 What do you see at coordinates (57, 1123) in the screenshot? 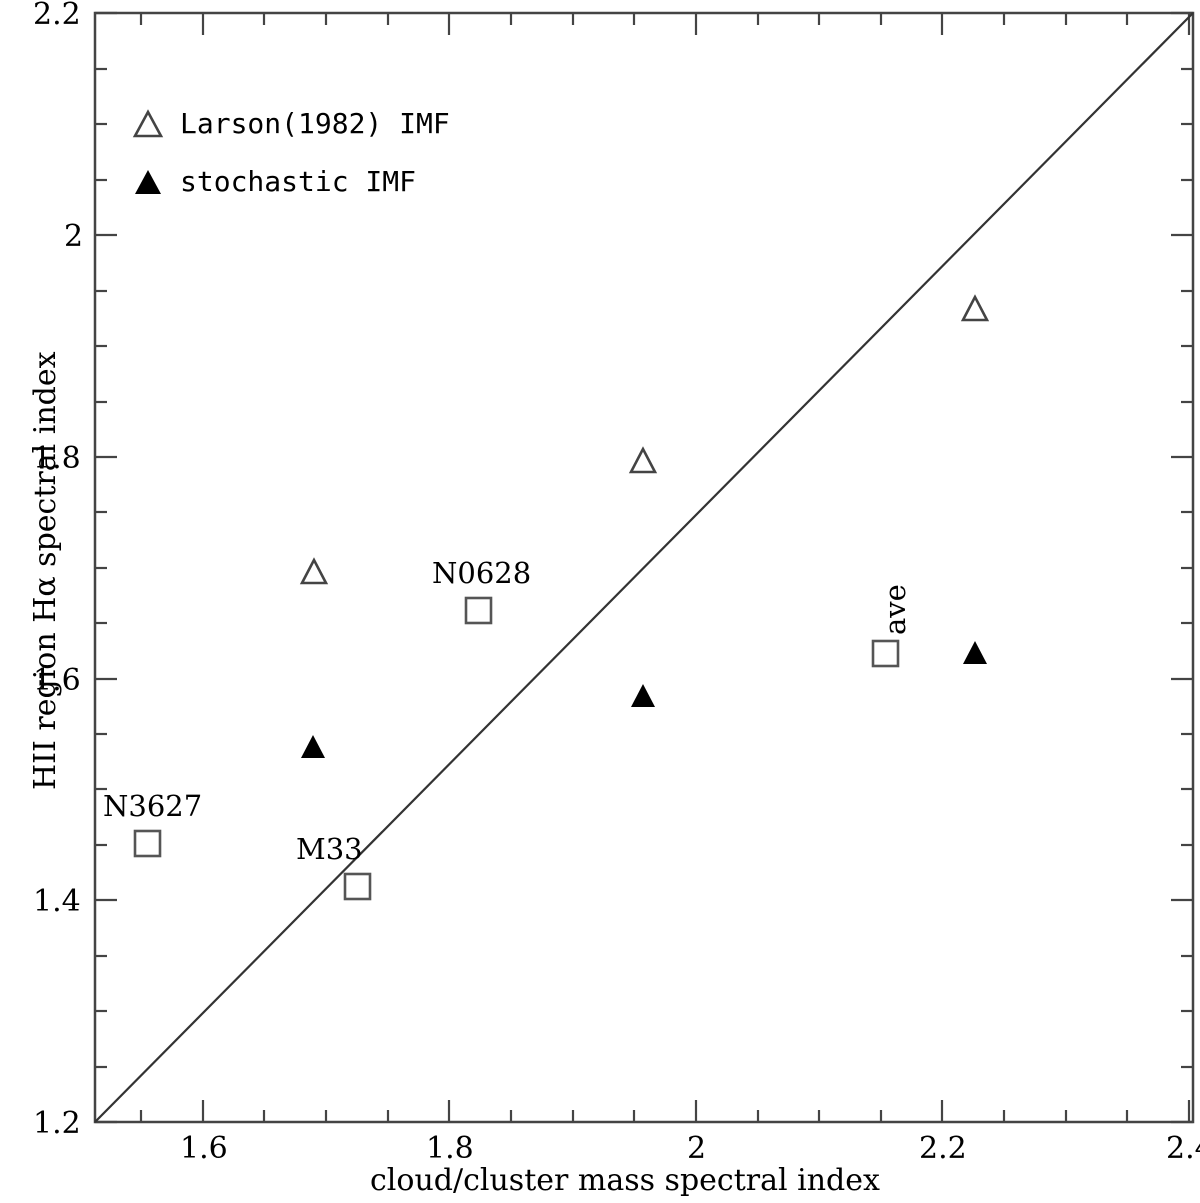
I see `y-tick-label-6: 1.2` at bounding box center [57, 1123].